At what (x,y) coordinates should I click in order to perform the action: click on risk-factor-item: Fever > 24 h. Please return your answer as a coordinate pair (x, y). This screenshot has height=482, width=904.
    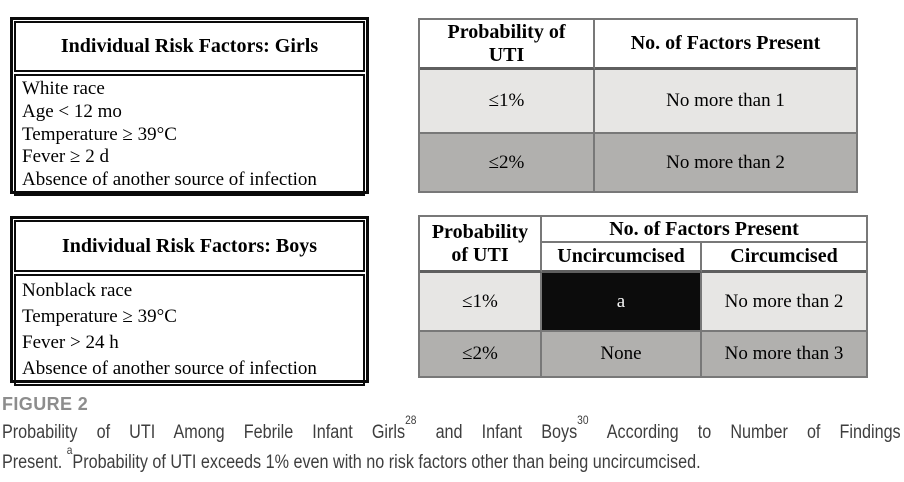
    Looking at the image, I should click on (70, 342).